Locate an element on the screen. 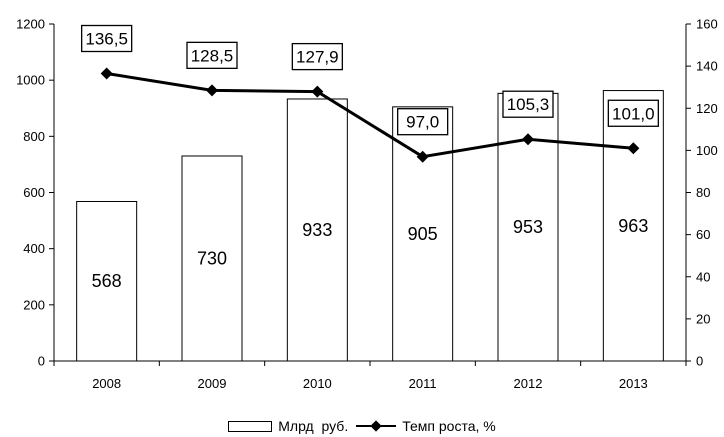 This screenshot has height=437, width=724. right-tick-label: 40 is located at coordinates (703, 276).